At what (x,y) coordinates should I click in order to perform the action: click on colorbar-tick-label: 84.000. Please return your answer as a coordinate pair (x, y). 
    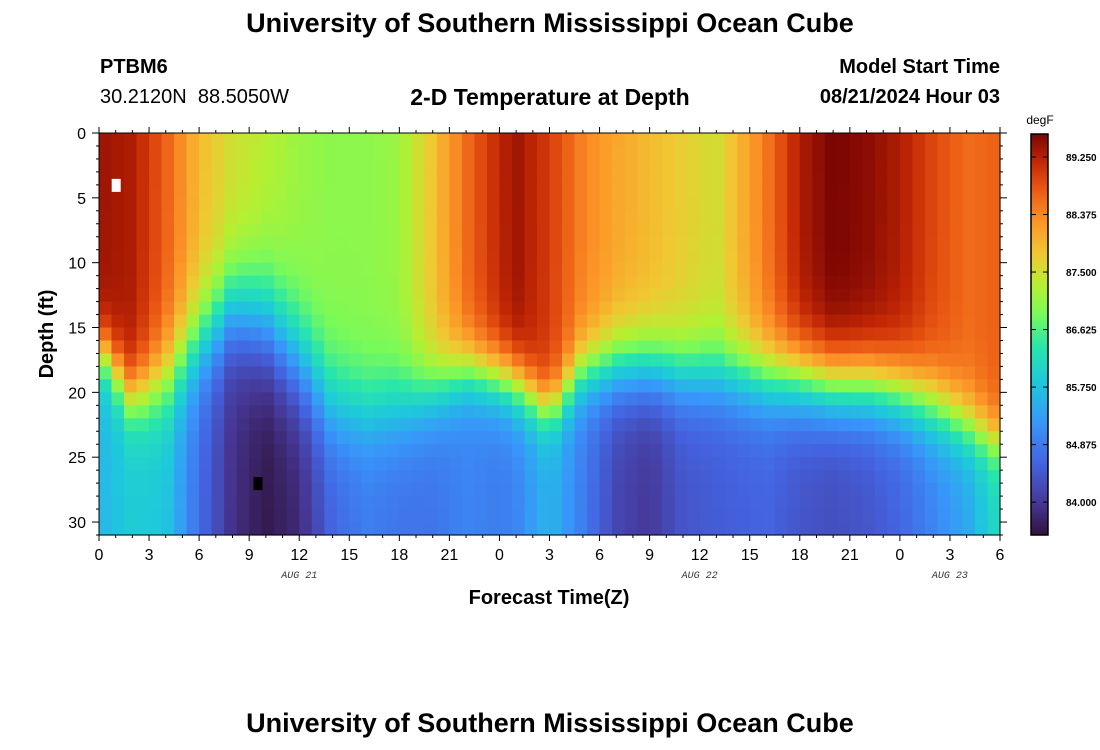
    Looking at the image, I should click on (1081, 503).